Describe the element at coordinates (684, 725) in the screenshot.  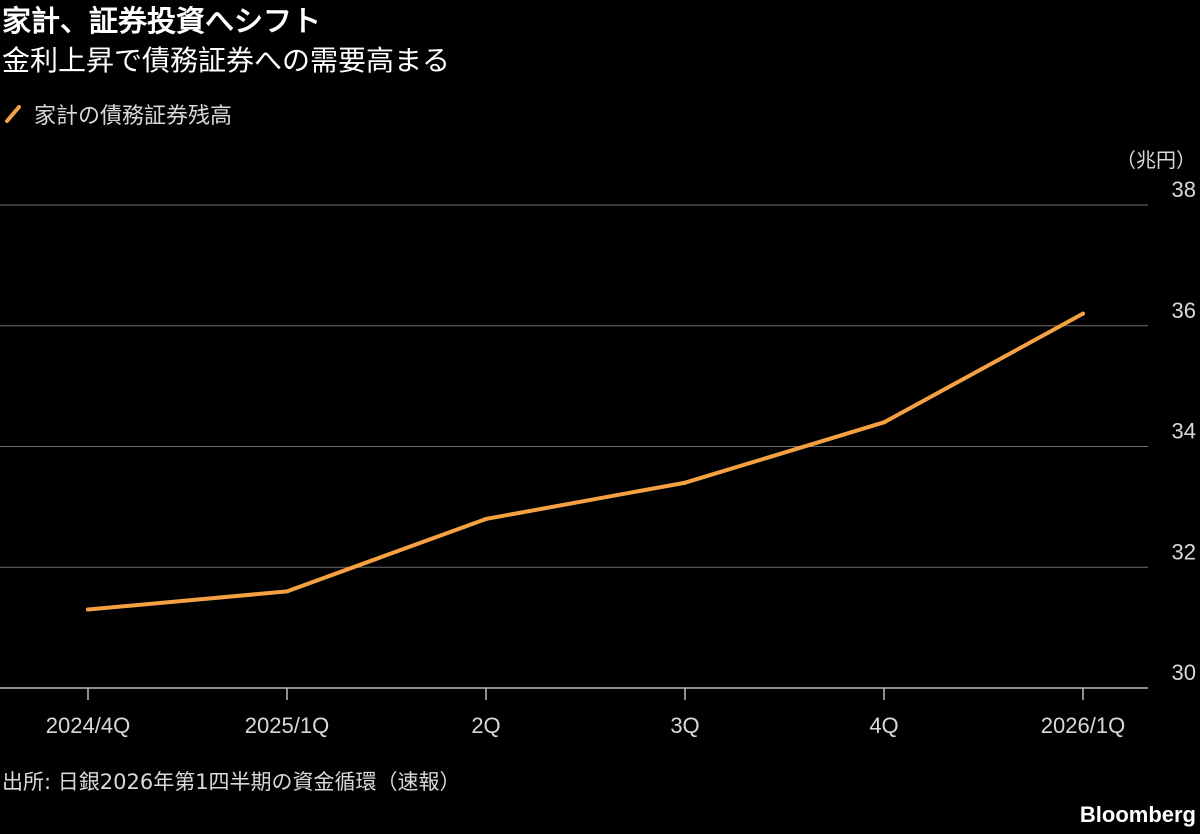
I see `x-tick-label: 3Q` at that location.